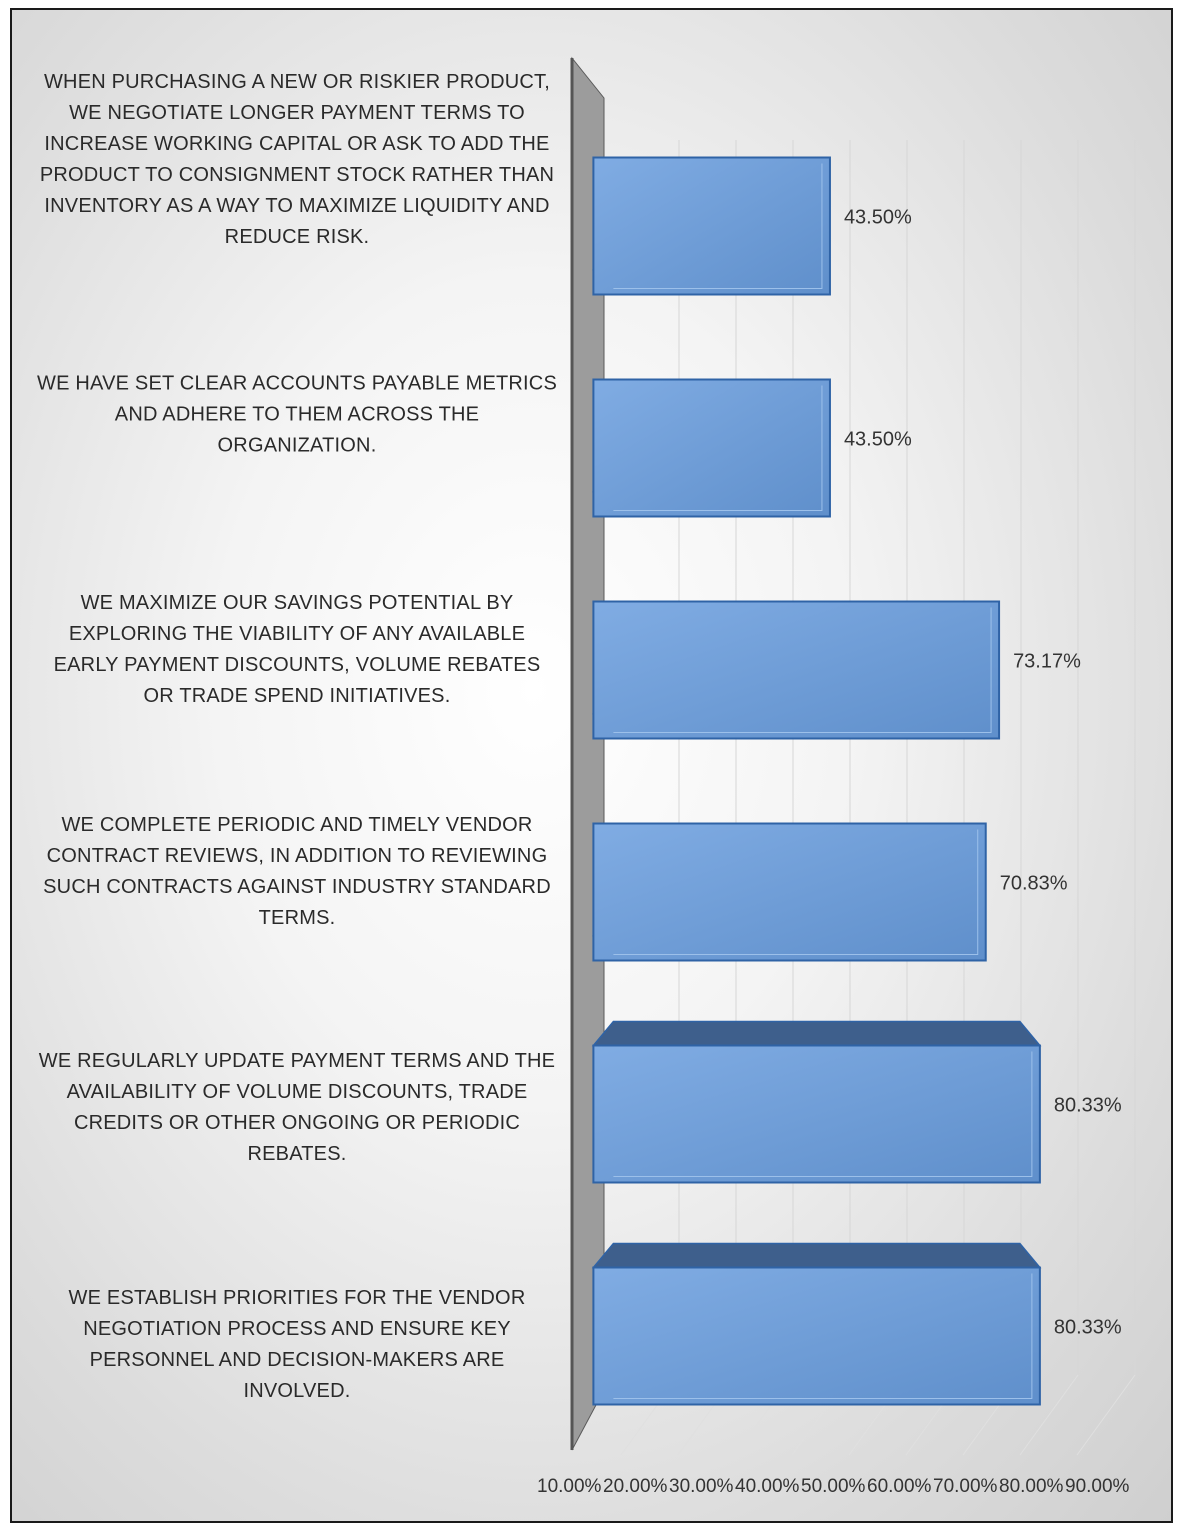 The image size is (1184, 1528). What do you see at coordinates (1097, 1486) in the screenshot?
I see `x-tick-label-9: 90.00%` at bounding box center [1097, 1486].